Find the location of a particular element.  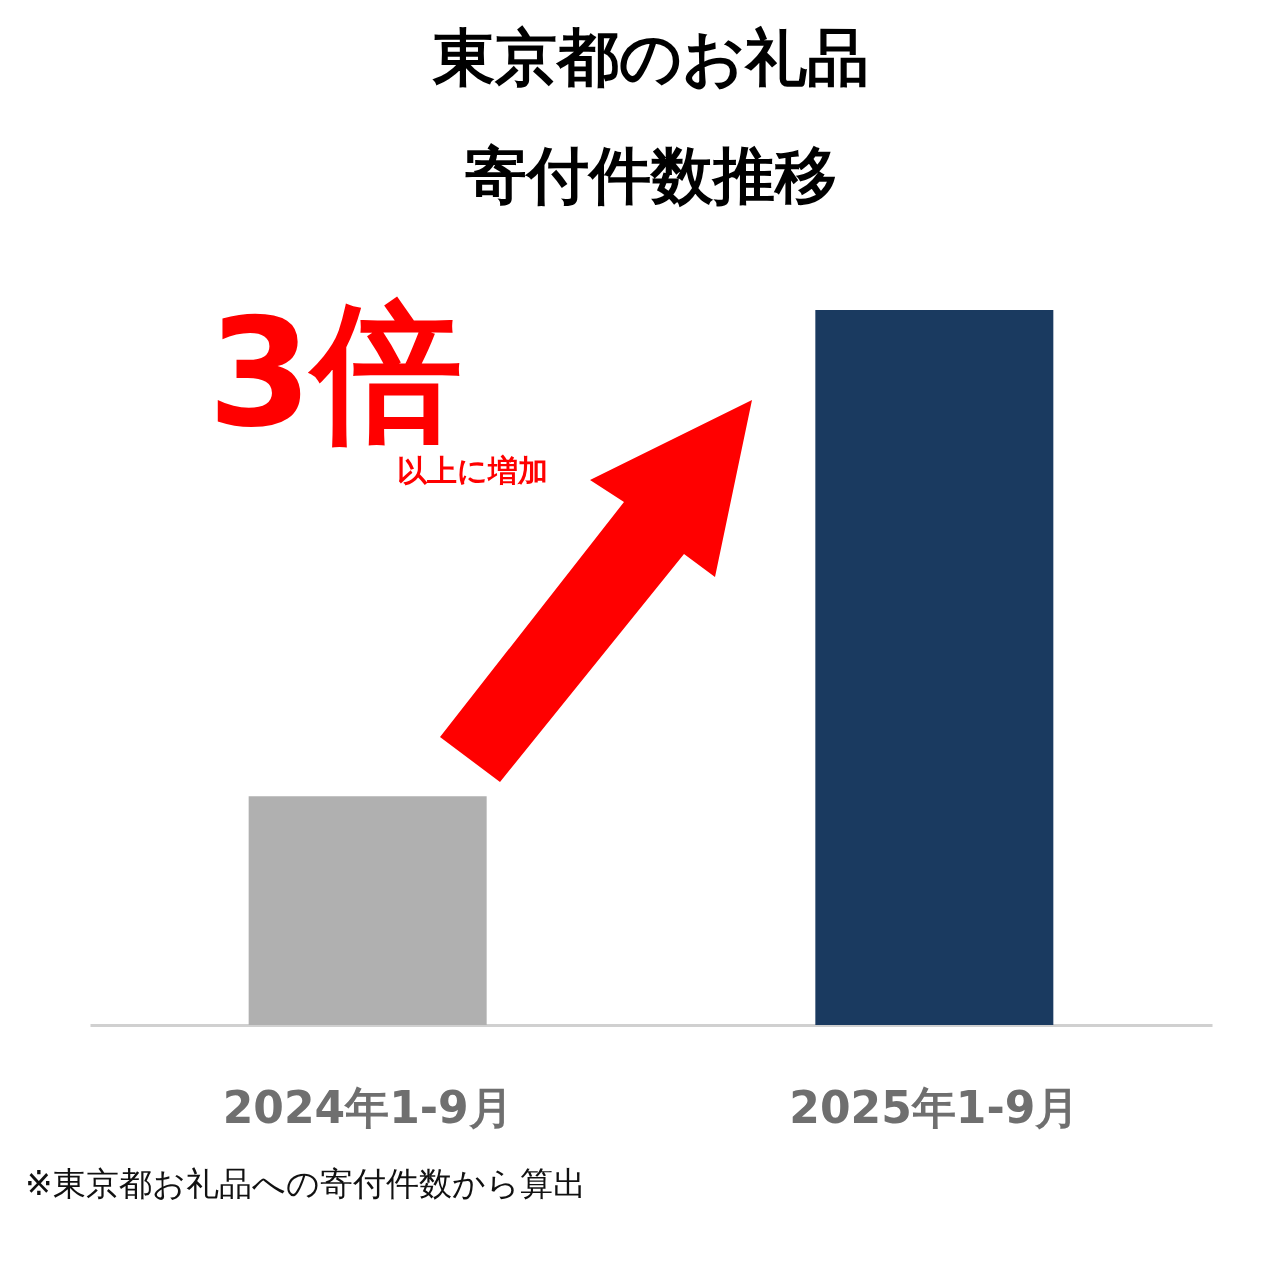

chart-title: 東京都のお礼品寄付件数推移 is located at coordinates (650, 116).